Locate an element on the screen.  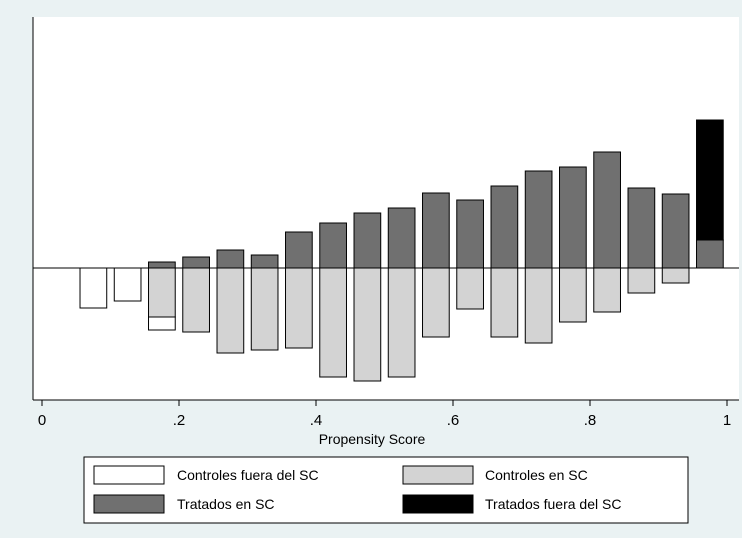
legend-label-controls-in: Controles en SC is located at coordinates (536, 475).